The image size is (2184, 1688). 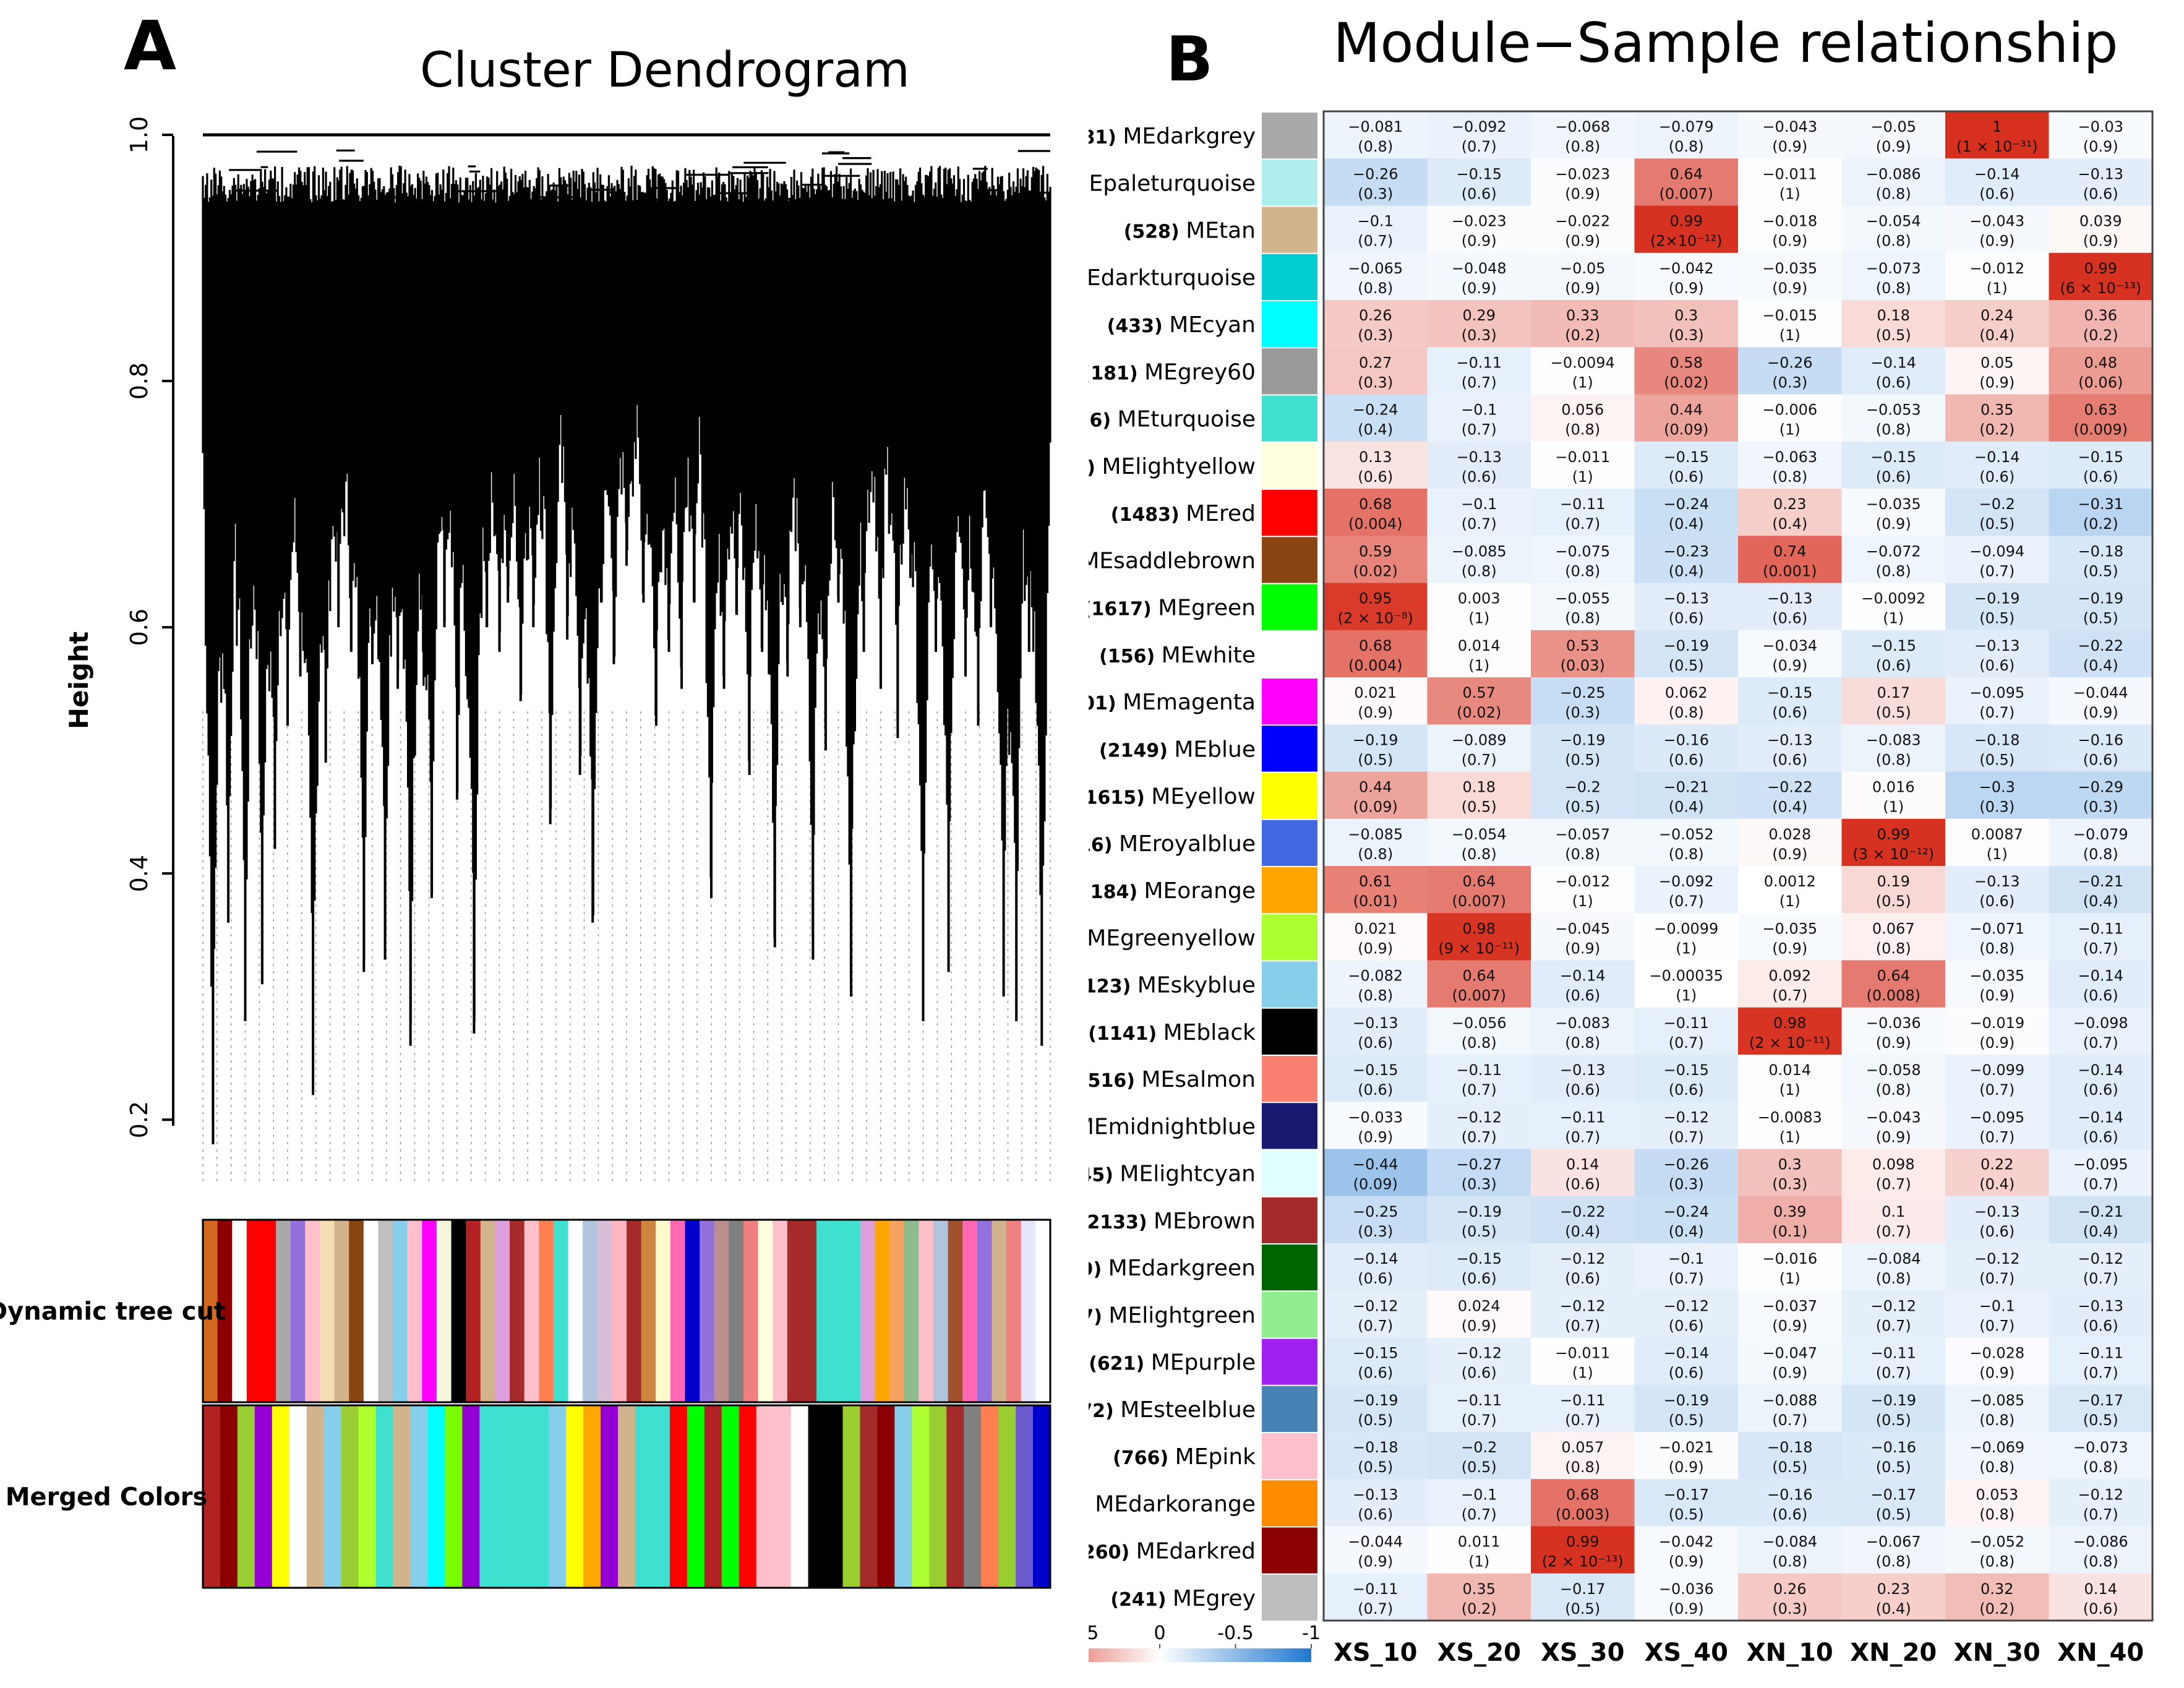 What do you see at coordinates (1375, 1164) in the screenshot?
I see `cell-correlation: −0.44` at bounding box center [1375, 1164].